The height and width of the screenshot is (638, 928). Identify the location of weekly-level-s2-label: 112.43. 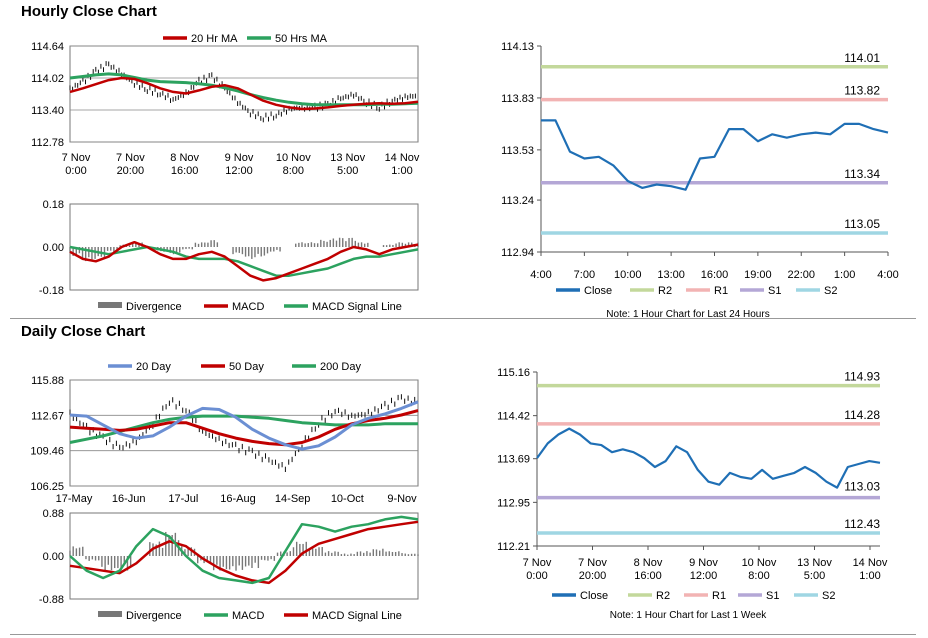
(862, 524).